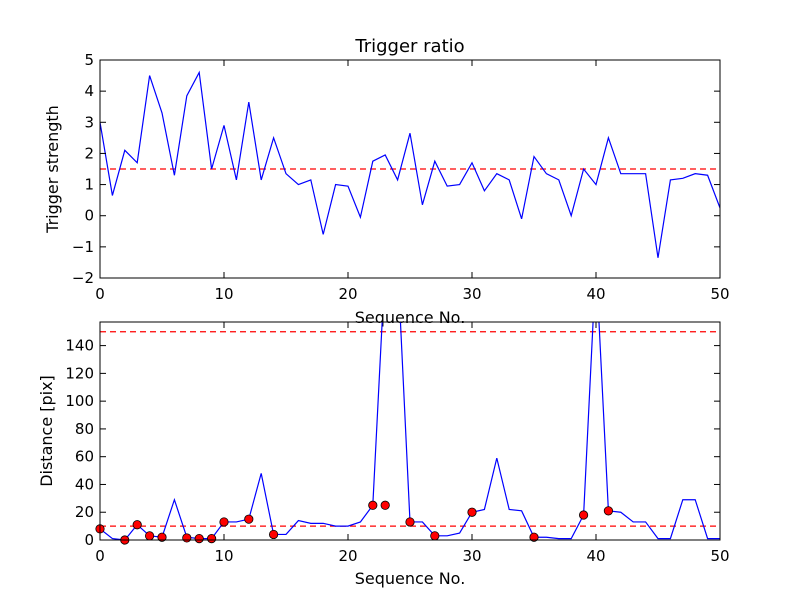  Describe the element at coordinates (471, 294) in the screenshot. I see `top-x-tick-label: 30` at that location.